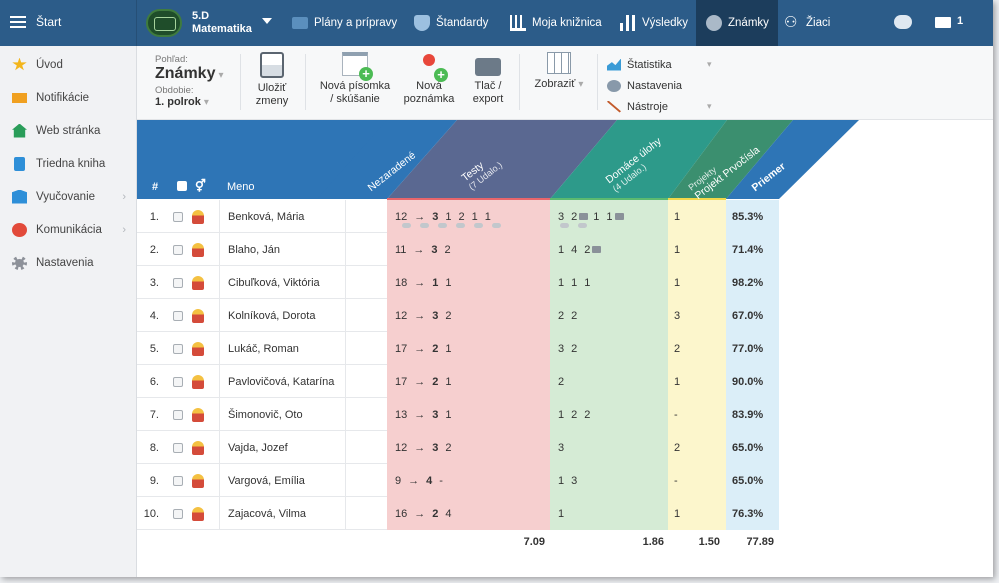 The image size is (999, 583). I want to click on nav-library: Moja knižnica, so click(560, 23).